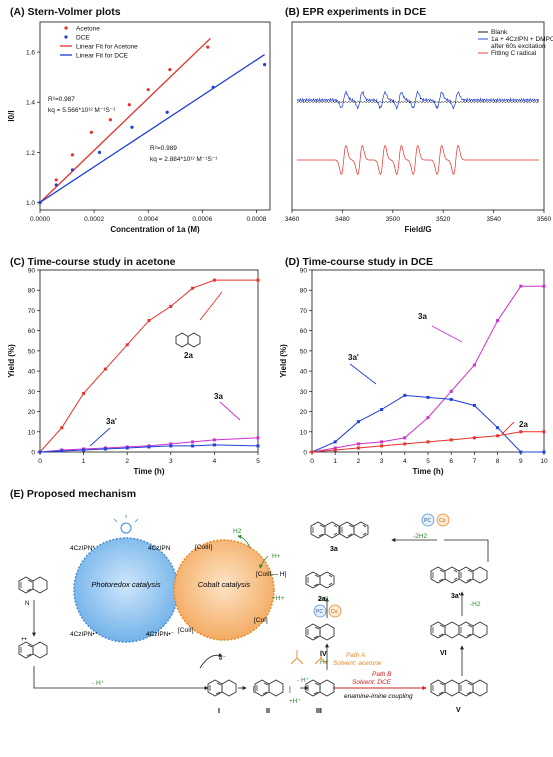  What do you see at coordinates (475, 604) in the screenshot?
I see `minus-h2-label-b: -H2` at bounding box center [475, 604].